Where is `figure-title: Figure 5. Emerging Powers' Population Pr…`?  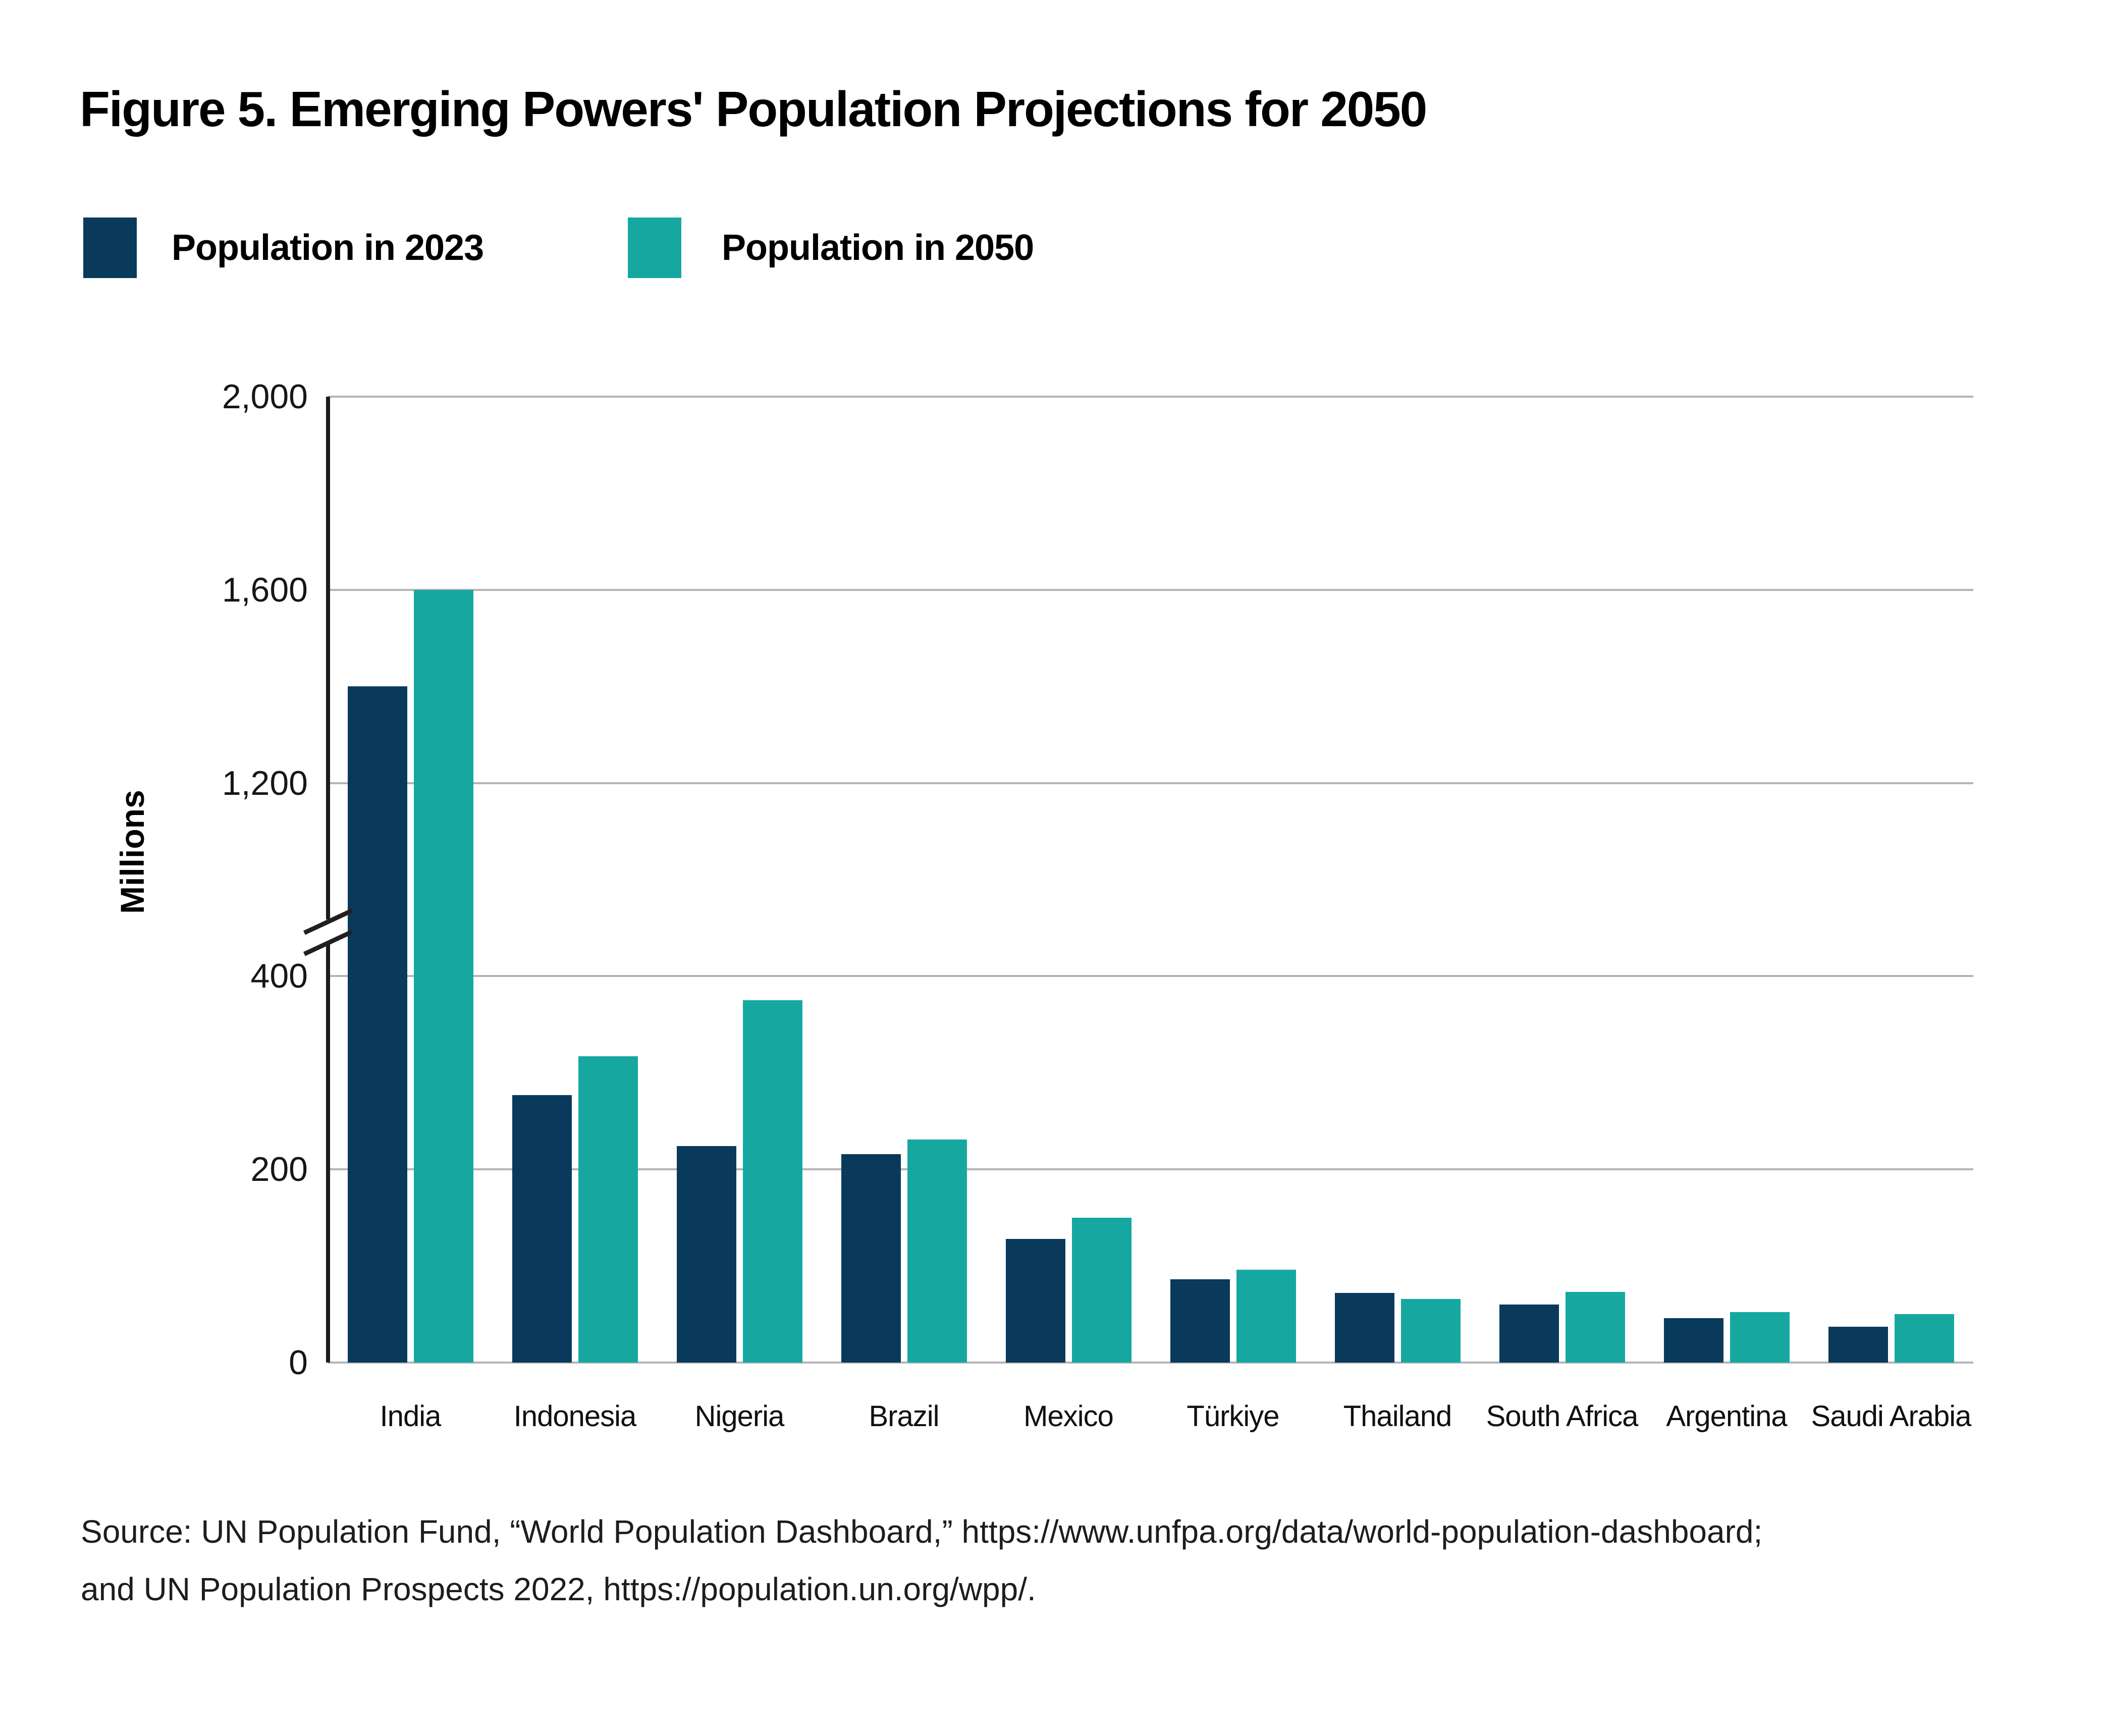
figure-title: Figure 5. Emerging Powers' Population Pr… is located at coordinates (753, 109).